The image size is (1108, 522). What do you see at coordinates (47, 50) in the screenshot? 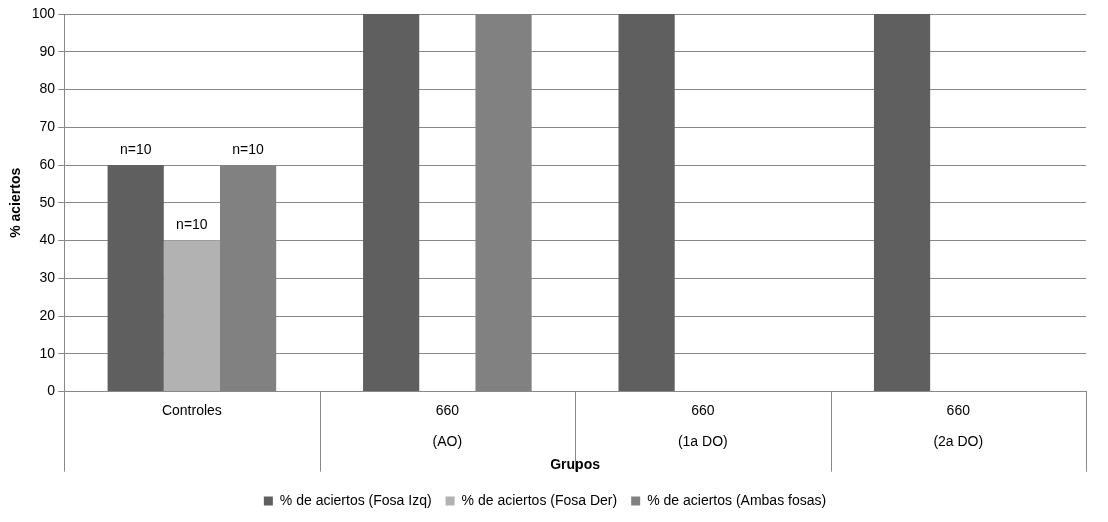
I see `y-tick-label: 90` at bounding box center [47, 50].